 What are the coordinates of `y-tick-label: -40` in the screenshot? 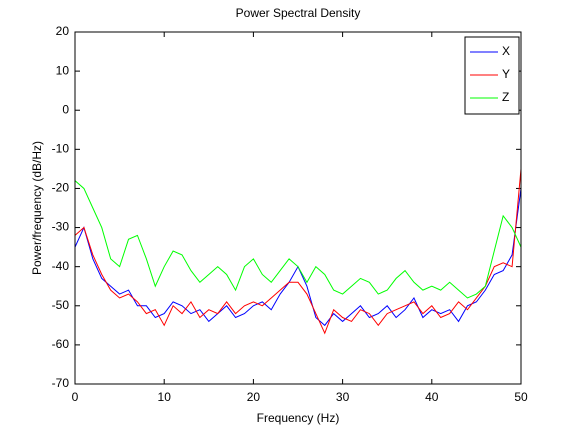 It's located at (61, 266).